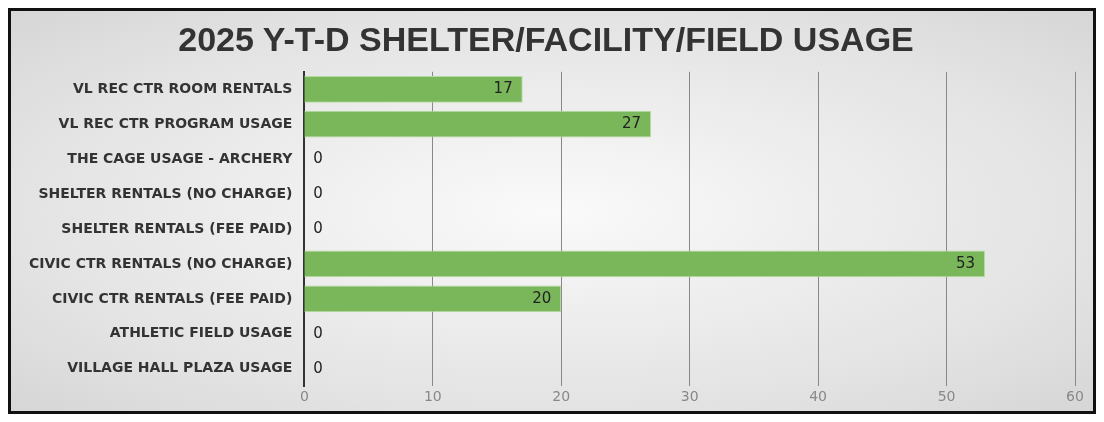 Image resolution: width=1104 pixels, height=422 pixels. I want to click on x-tick-label: 30, so click(689, 396).